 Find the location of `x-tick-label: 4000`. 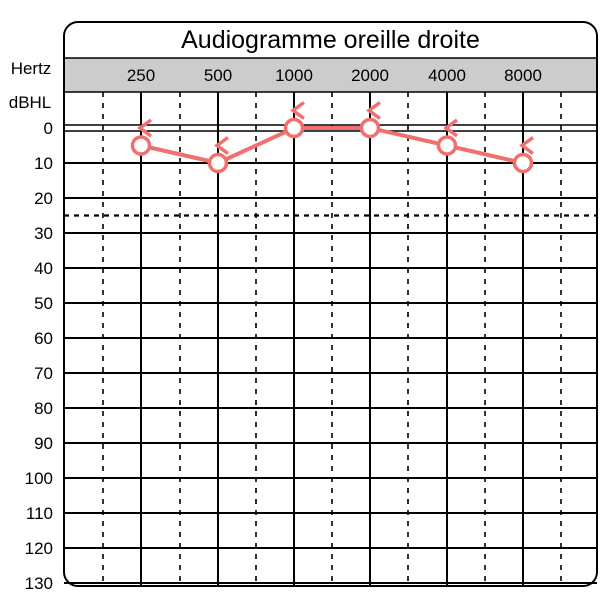

x-tick-label: 4000 is located at coordinates (447, 75).